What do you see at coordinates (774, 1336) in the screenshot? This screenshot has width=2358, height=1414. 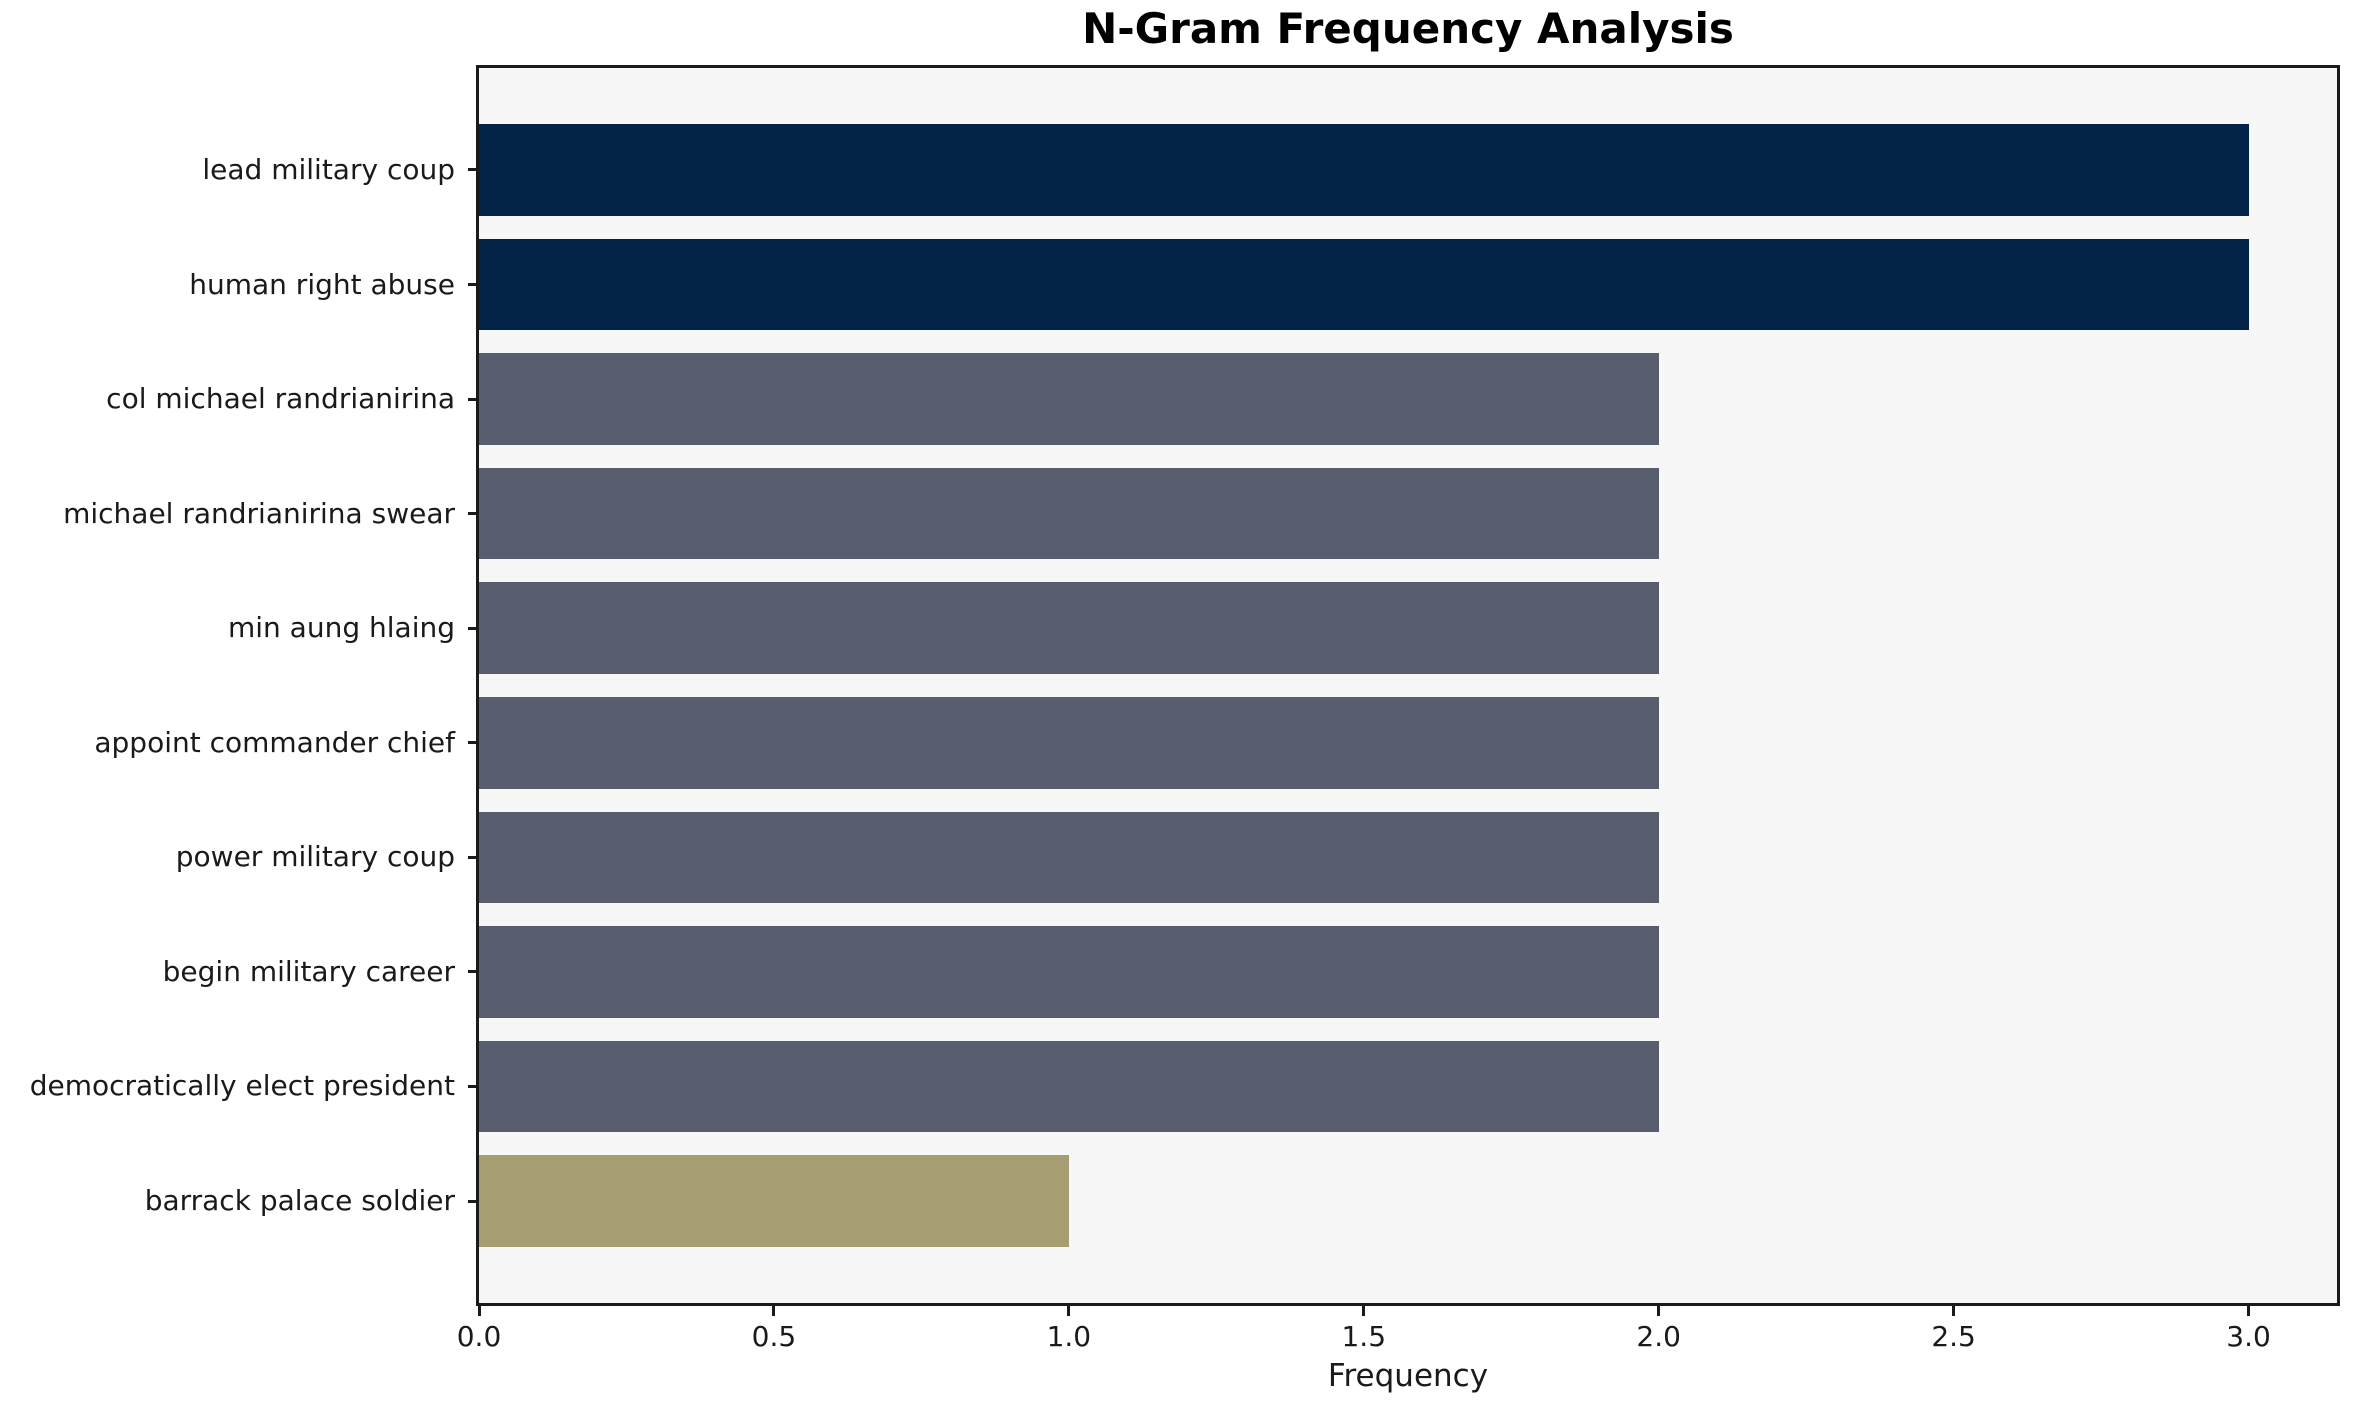 I see `x-tick-label: 0.5` at bounding box center [774, 1336].